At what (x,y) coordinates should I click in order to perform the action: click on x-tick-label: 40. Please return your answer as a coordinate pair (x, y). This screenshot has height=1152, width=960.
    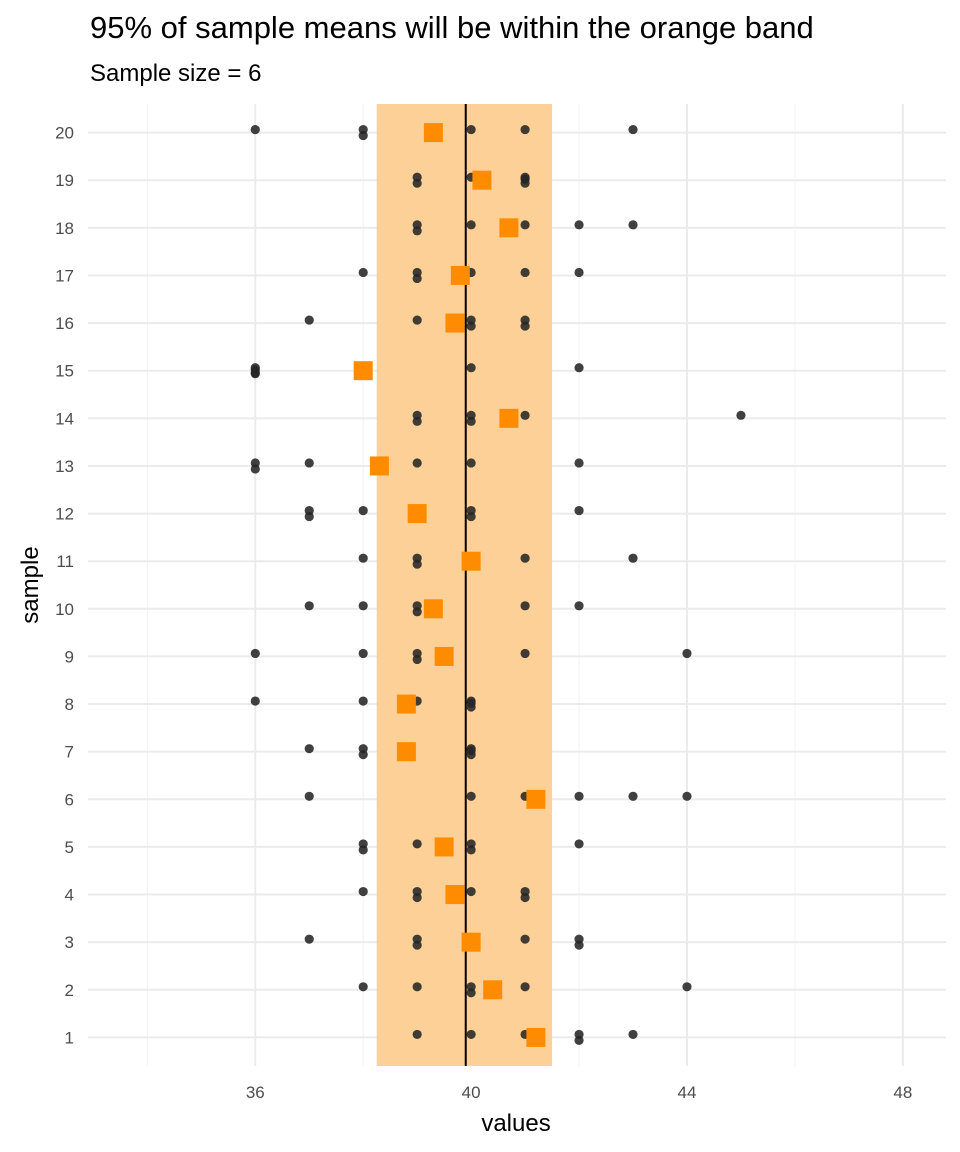
    Looking at the image, I should click on (471, 1092).